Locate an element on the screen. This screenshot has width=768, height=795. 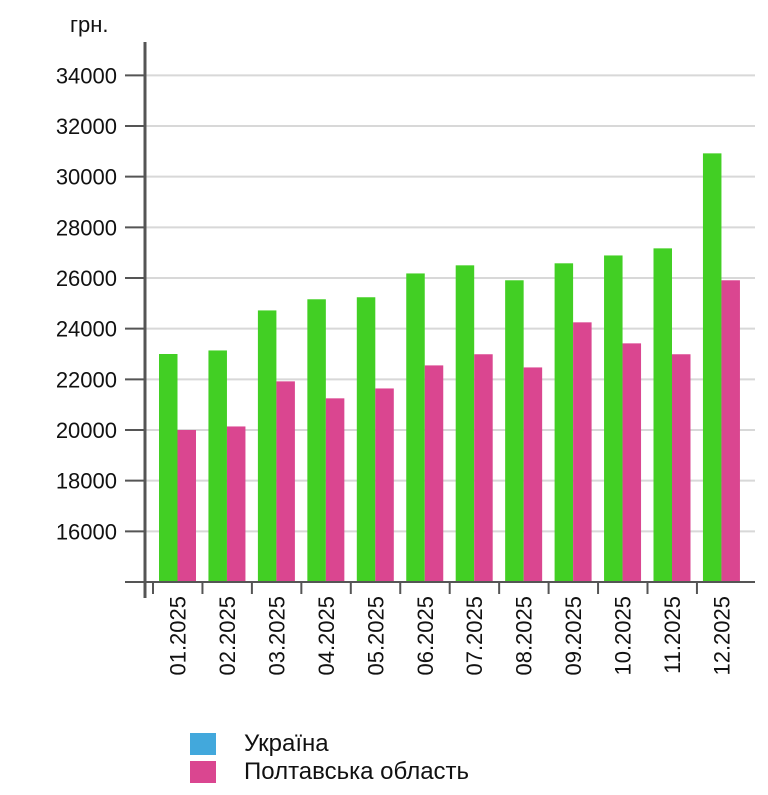
y-unit-label: грн. is located at coordinates (89, 24).